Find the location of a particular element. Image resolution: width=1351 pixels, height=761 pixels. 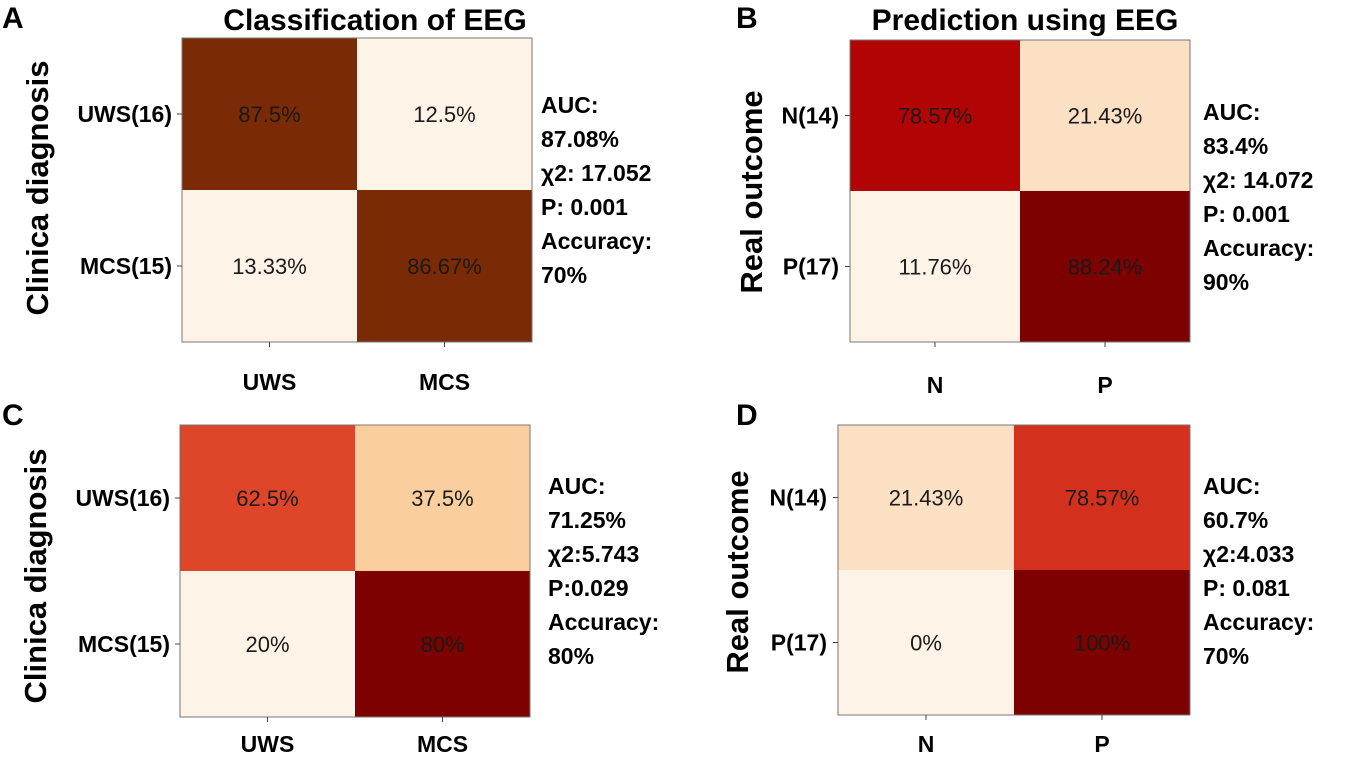

stat-line: P: 0.081 is located at coordinates (1246, 588).